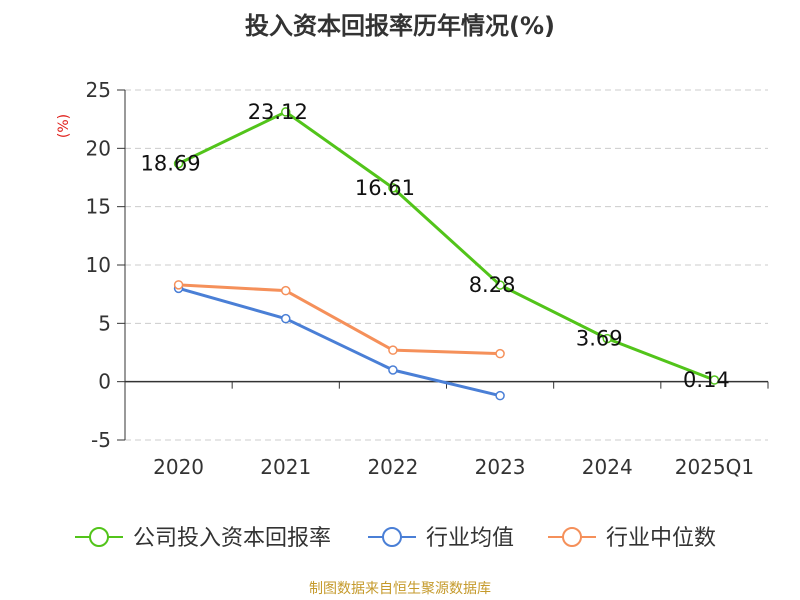  What do you see at coordinates (714, 467) in the screenshot?
I see `x-tick-label: 2025Q1` at bounding box center [714, 467].